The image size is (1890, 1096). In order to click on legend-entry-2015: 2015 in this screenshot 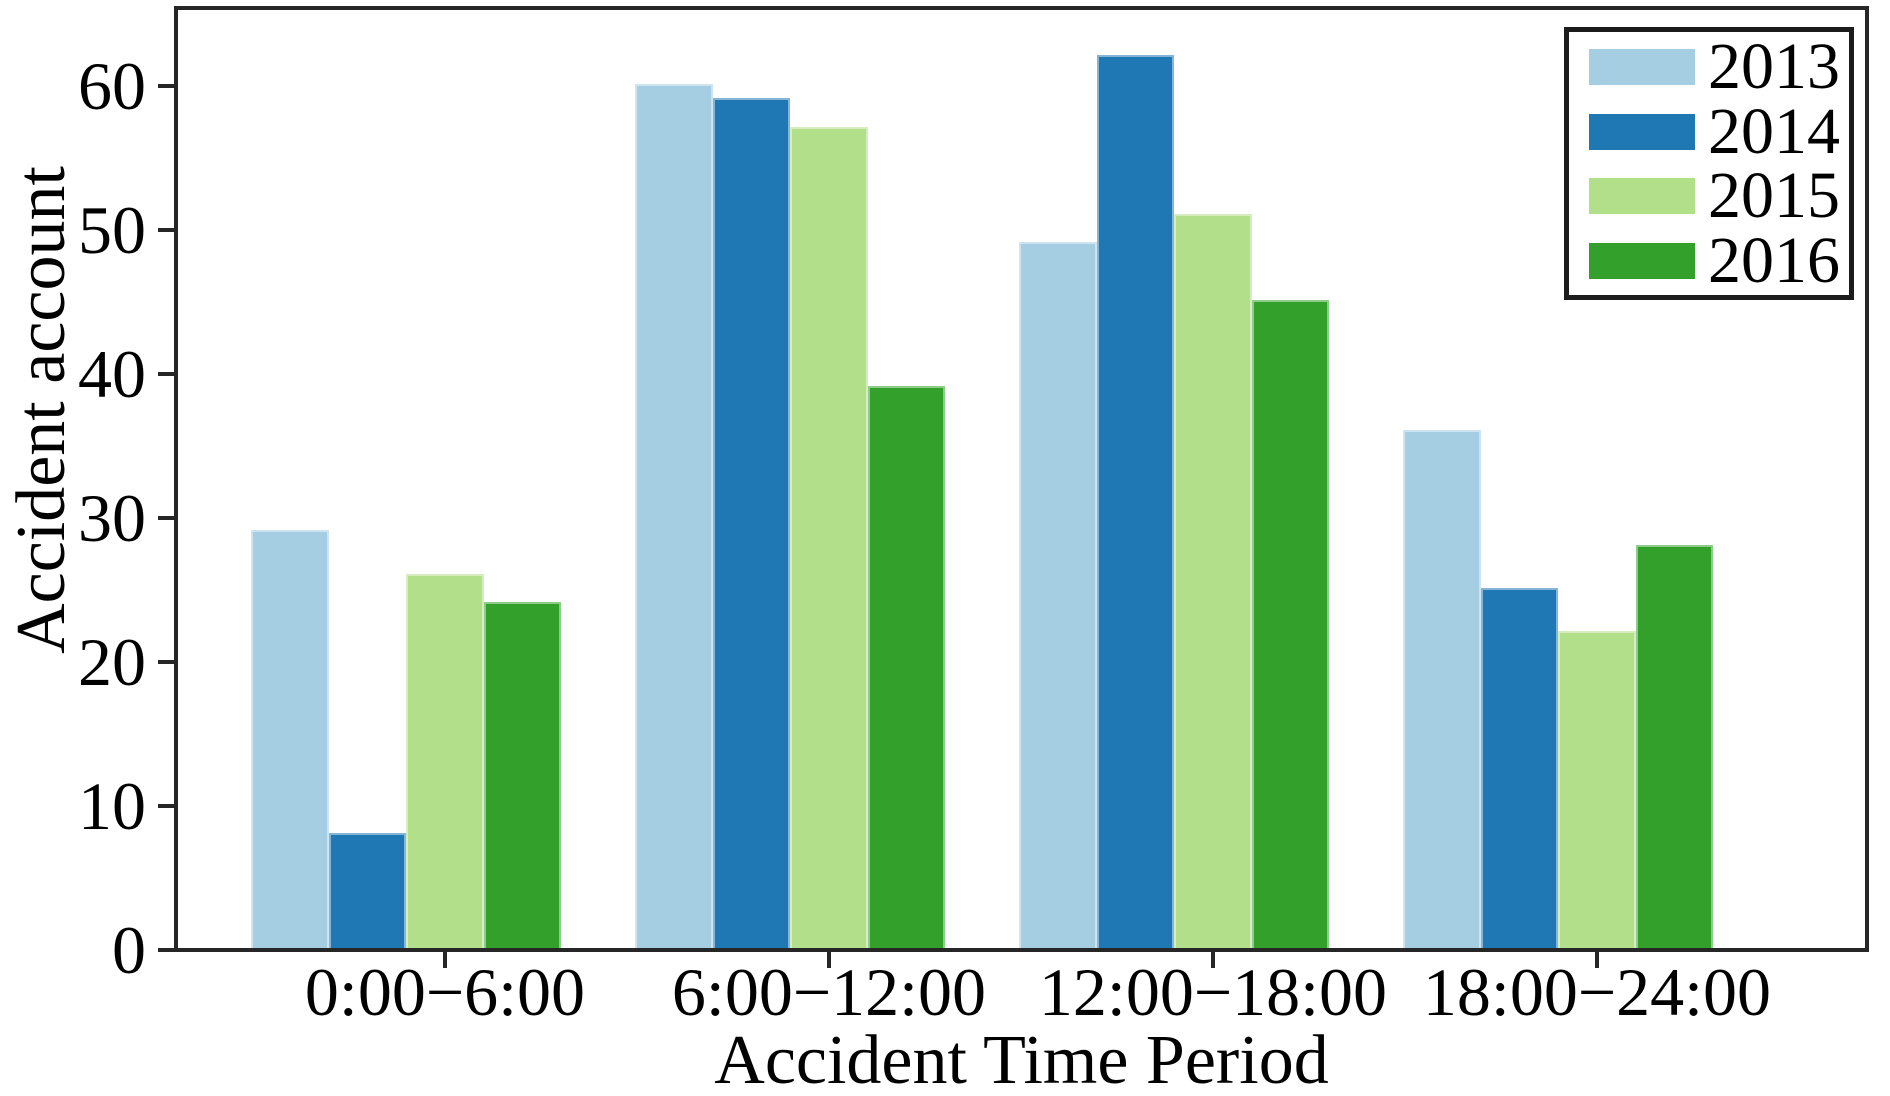, I will do `click(1719, 196)`.